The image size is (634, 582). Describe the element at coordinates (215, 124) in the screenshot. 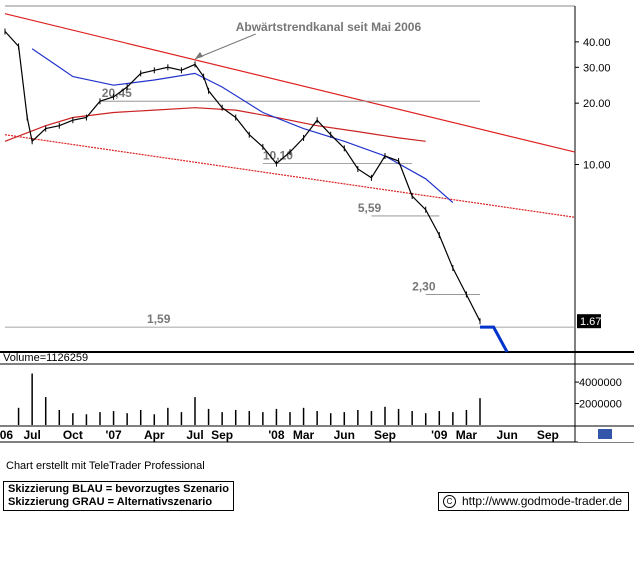

I see `ma-long-line` at that location.